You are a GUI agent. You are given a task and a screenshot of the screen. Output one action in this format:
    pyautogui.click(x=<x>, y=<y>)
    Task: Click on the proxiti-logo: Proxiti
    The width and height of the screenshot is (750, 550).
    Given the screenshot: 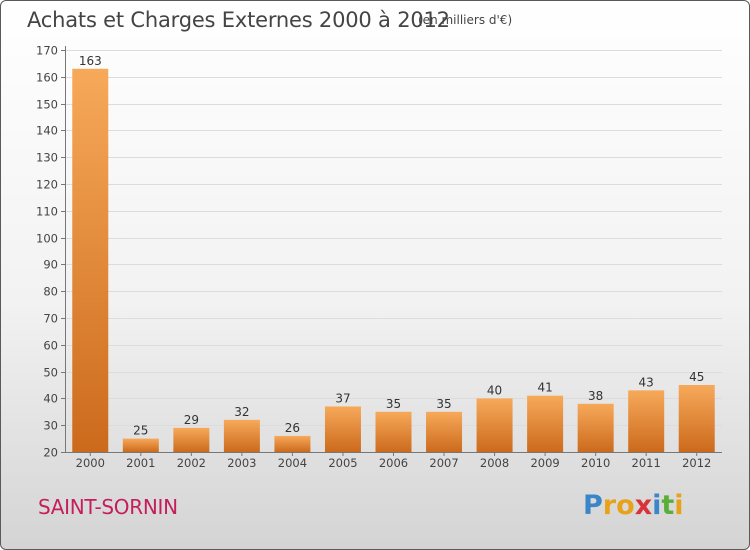 What is the action you would take?
    pyautogui.click(x=633, y=505)
    